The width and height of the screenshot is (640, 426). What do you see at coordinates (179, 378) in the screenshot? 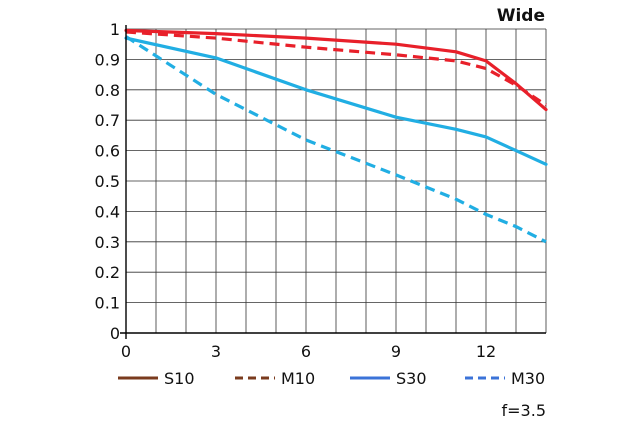
I see `legend-label-s10: S10` at bounding box center [179, 378].